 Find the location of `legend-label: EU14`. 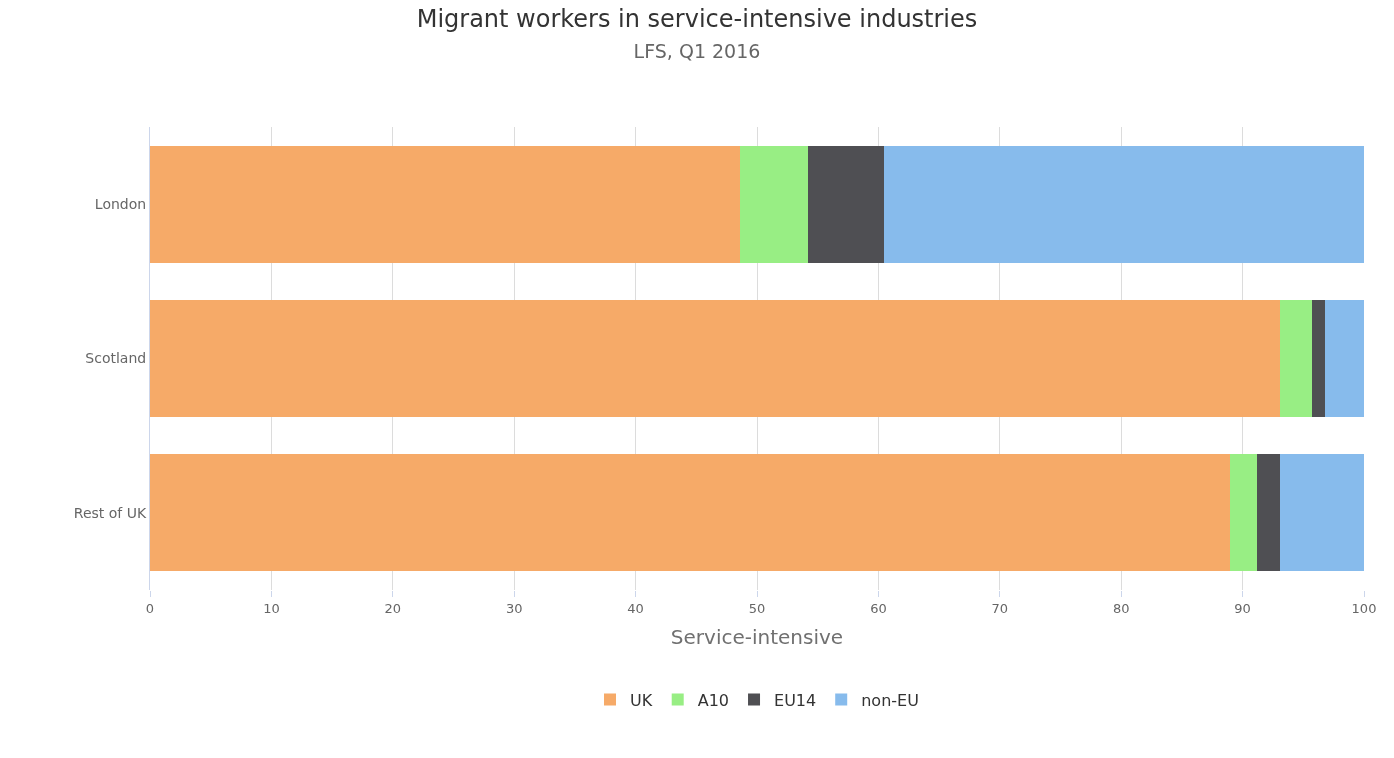

legend-label: EU14 is located at coordinates (795, 700).